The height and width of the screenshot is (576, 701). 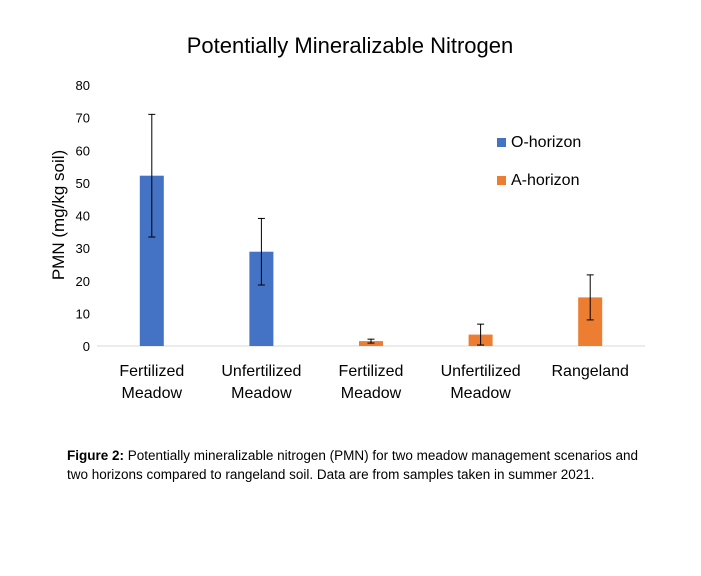 I want to click on y-tick-label: 10, so click(x=83, y=313).